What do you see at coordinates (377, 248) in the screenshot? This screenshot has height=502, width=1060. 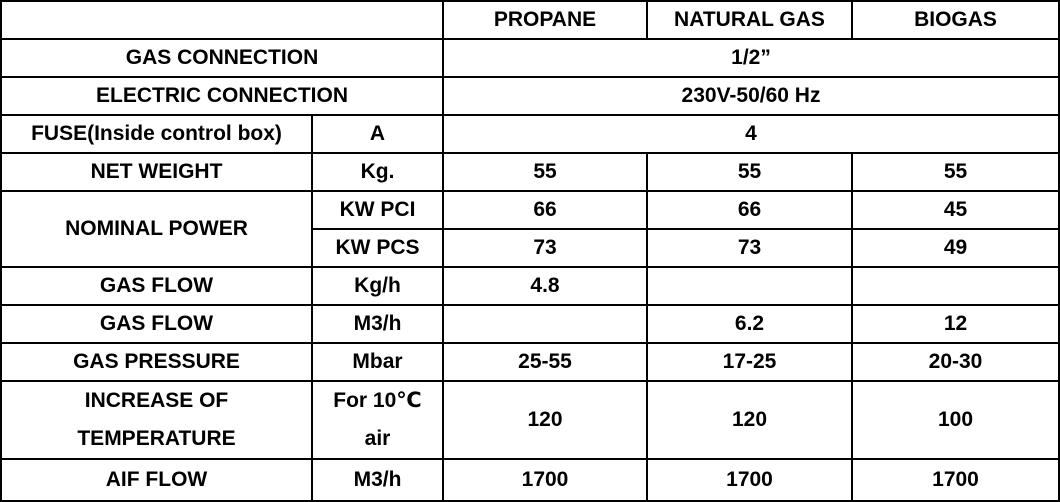 I see `cell-nominal-power-pcs-unit: KW PCS` at bounding box center [377, 248].